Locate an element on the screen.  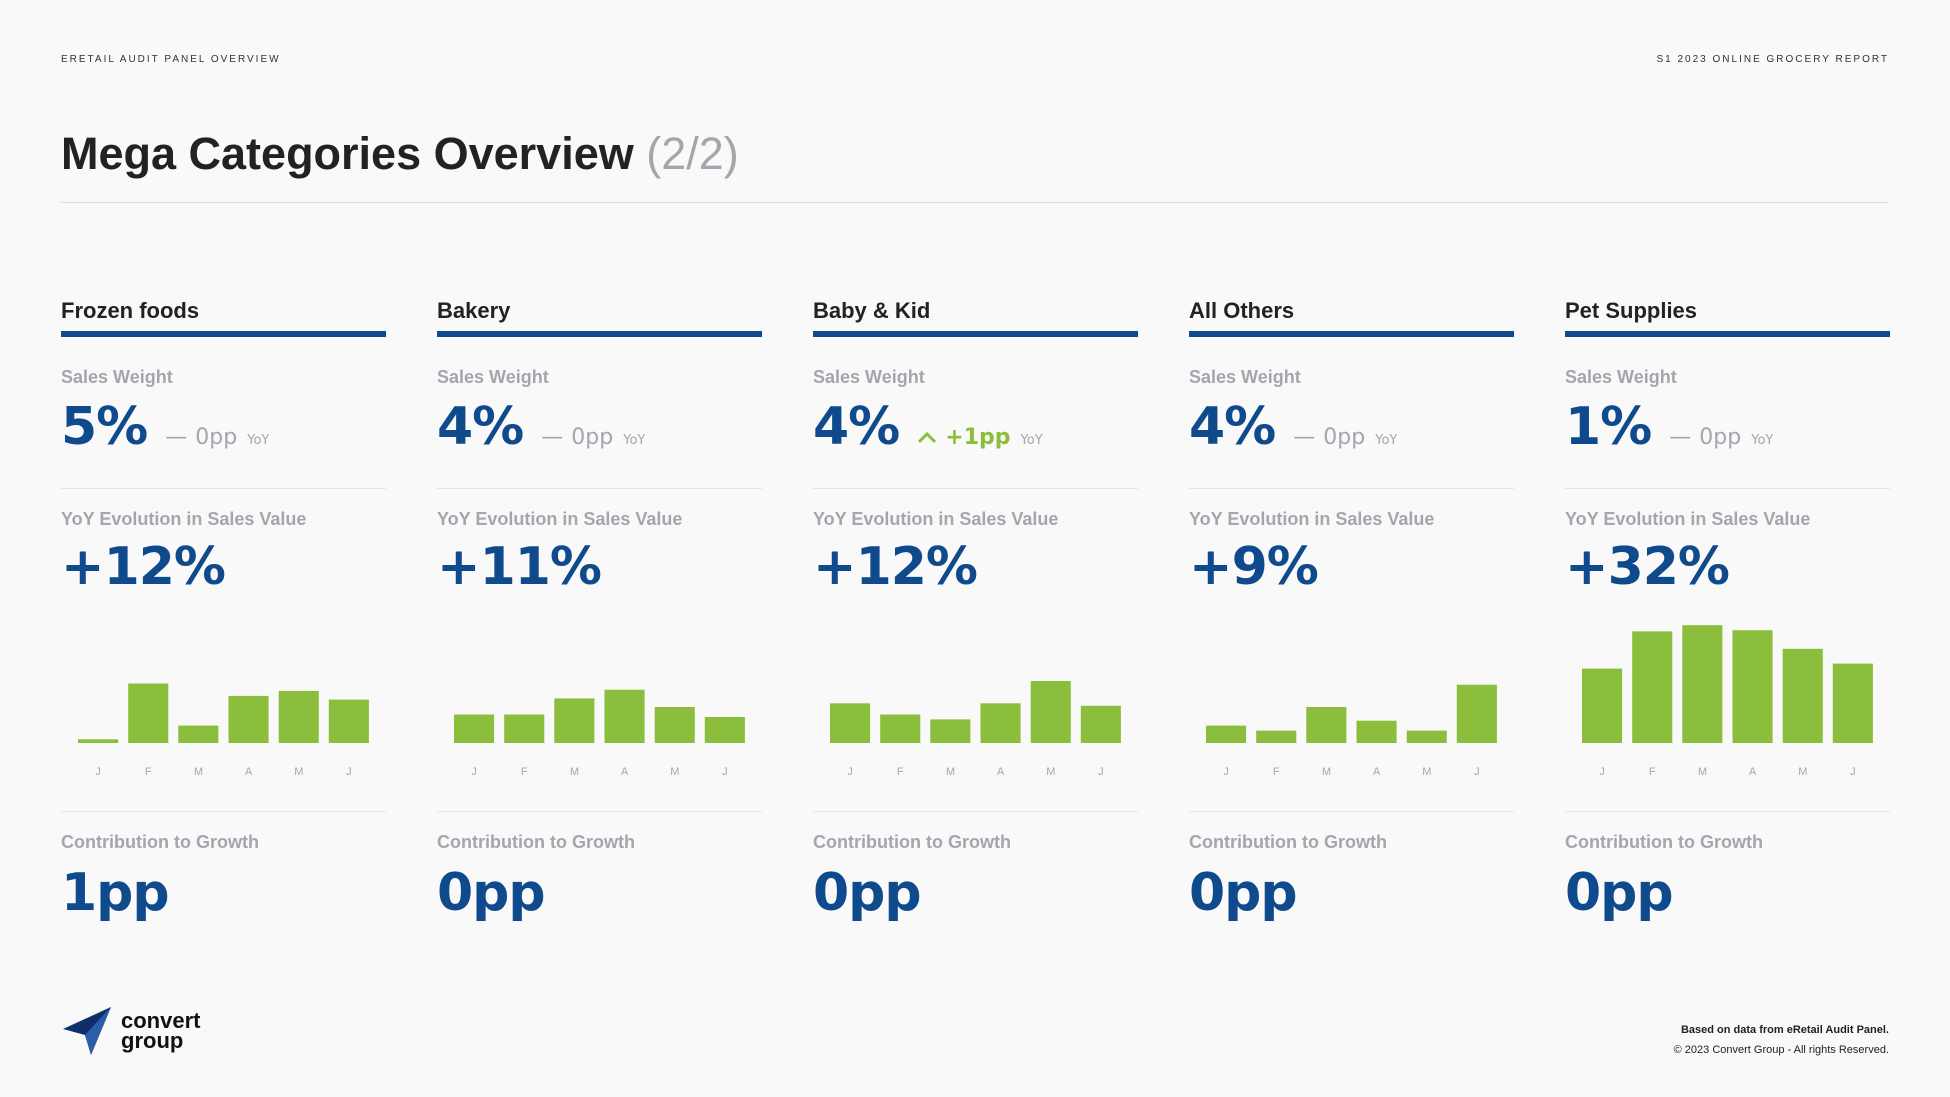
yoy-evolution-value: +12% is located at coordinates (143, 567).